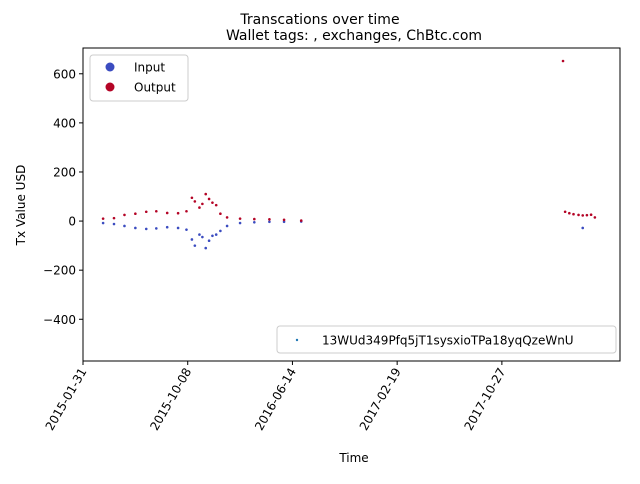 The image size is (640, 484). I want to click on y-axis: 600 400 200 0 −200 −400, so click(63, 197).